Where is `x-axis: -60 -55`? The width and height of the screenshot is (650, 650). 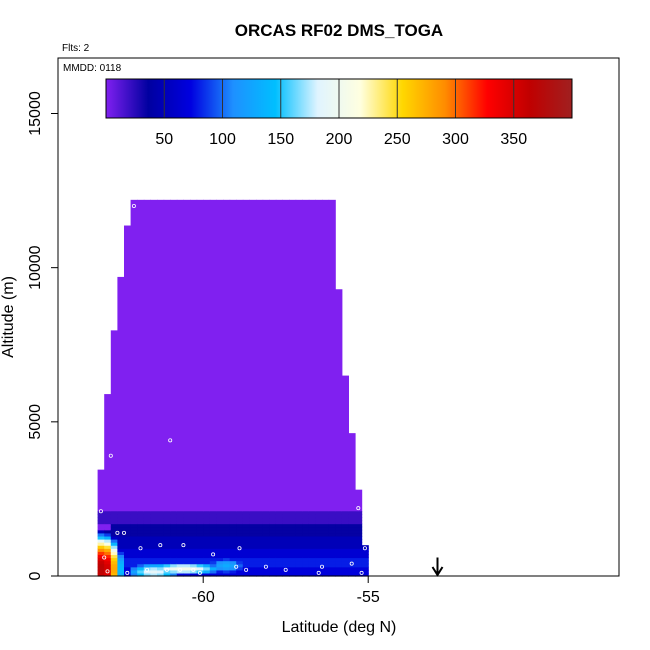 x-axis: -60 -55 is located at coordinates (286, 591).